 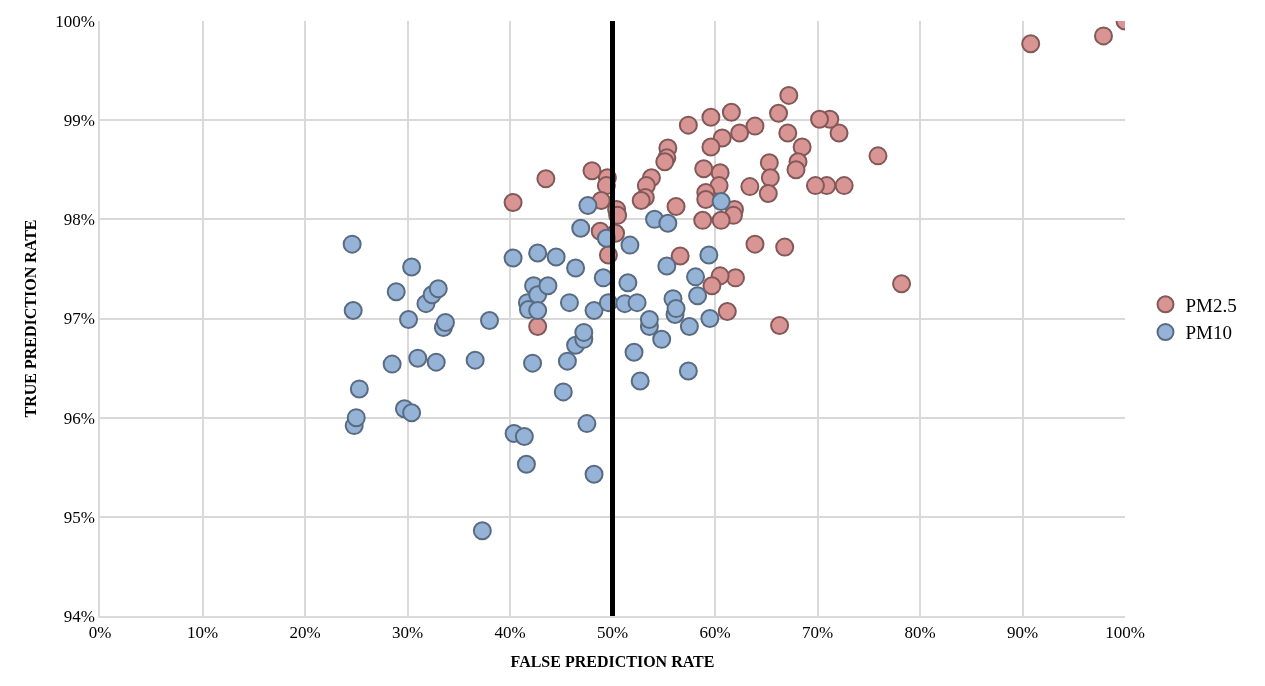 What do you see at coordinates (1211, 305) in the screenshot?
I see `legend-label: PM2.5` at bounding box center [1211, 305].